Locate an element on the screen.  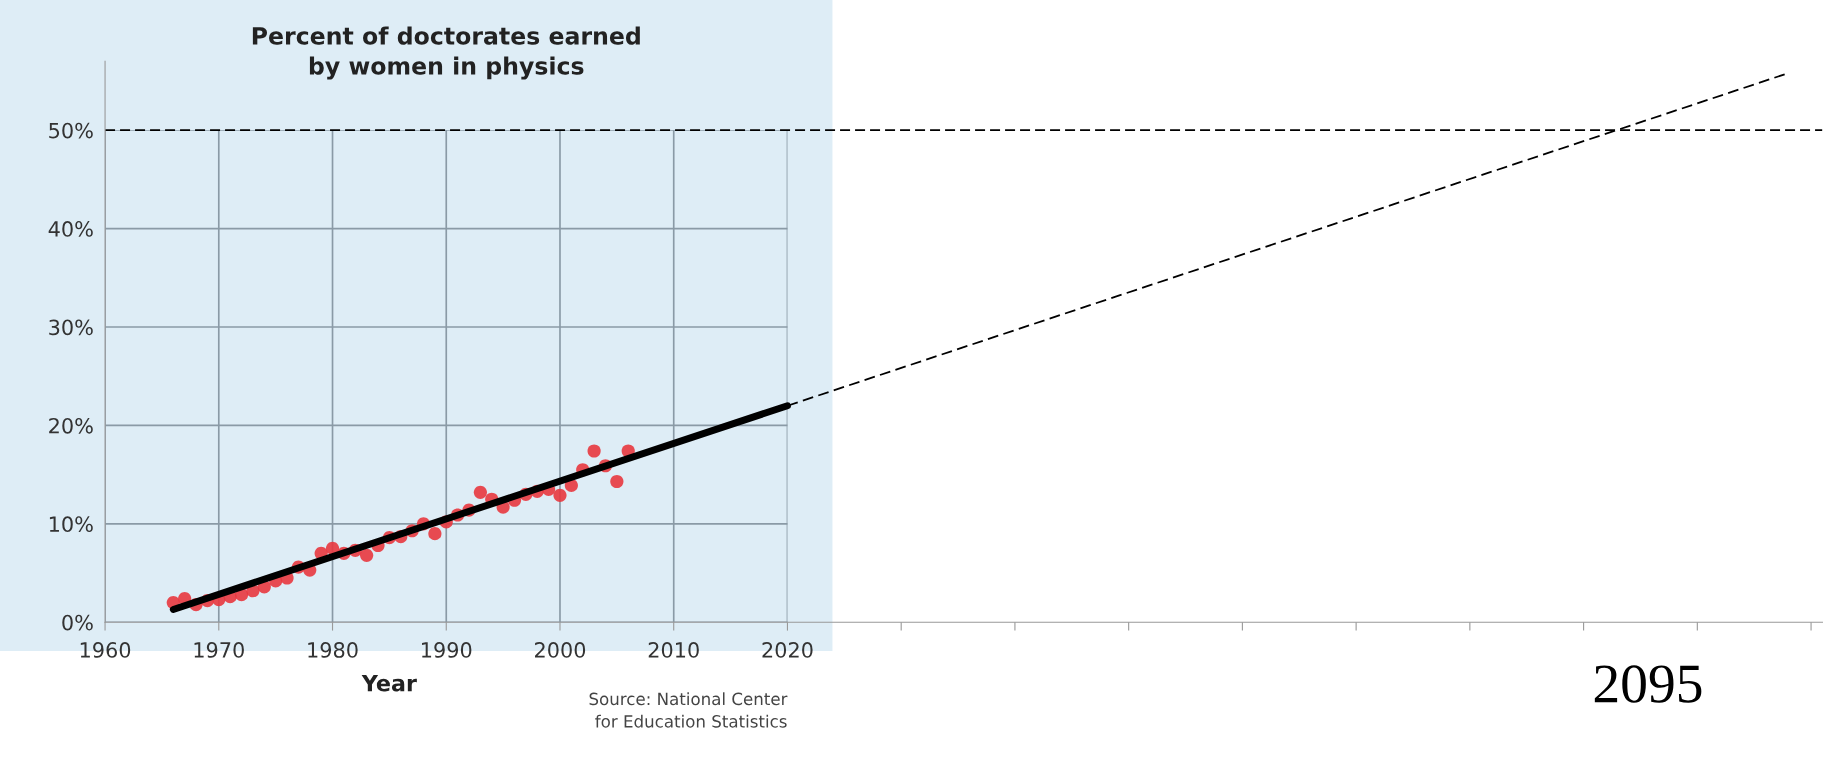
y-tick-label: 40% is located at coordinates (70, 229).